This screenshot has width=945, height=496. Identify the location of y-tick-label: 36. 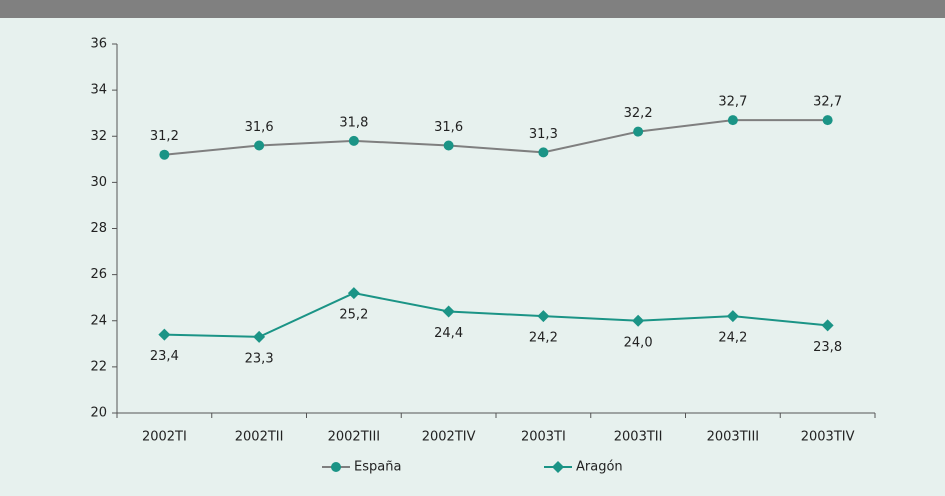
(98, 44).